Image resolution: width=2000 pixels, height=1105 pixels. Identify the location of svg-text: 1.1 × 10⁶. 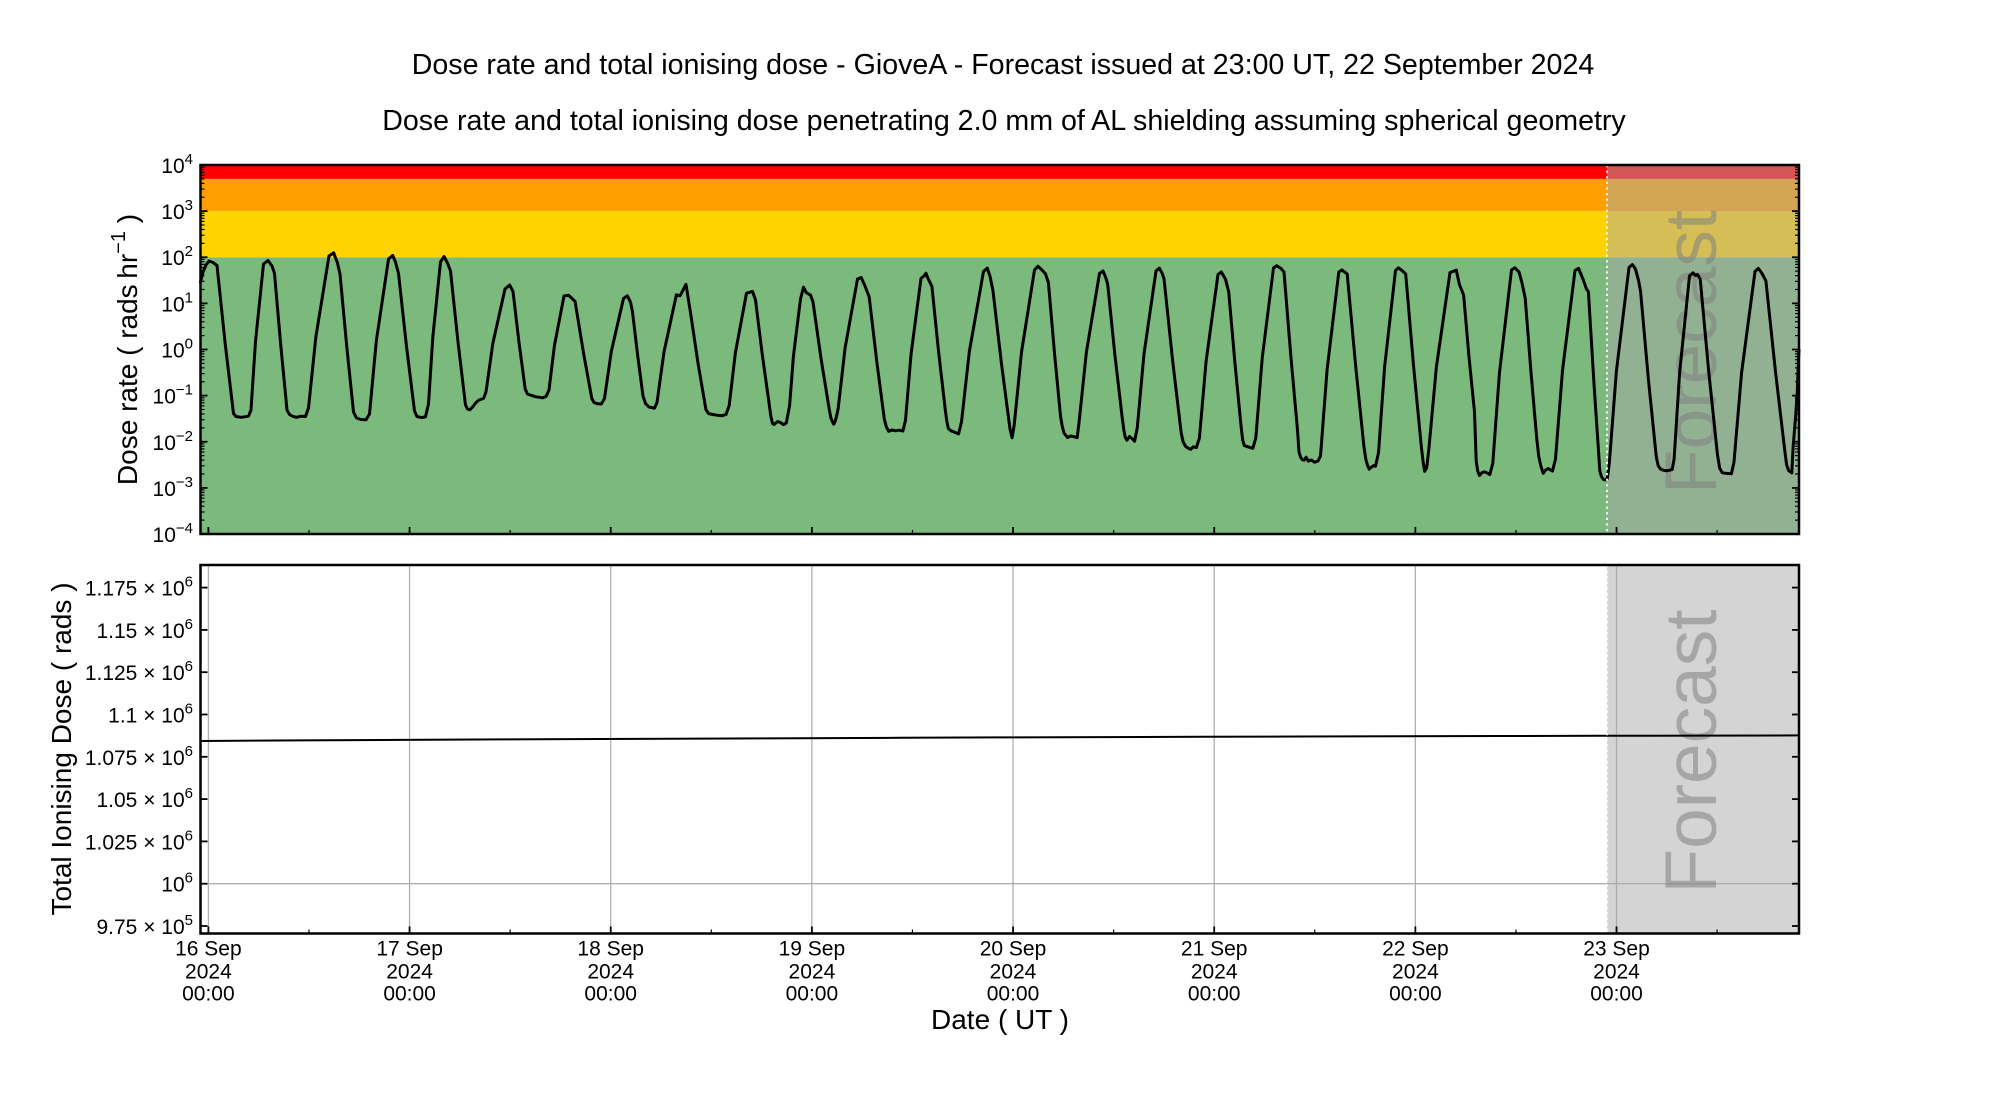
(150, 714).